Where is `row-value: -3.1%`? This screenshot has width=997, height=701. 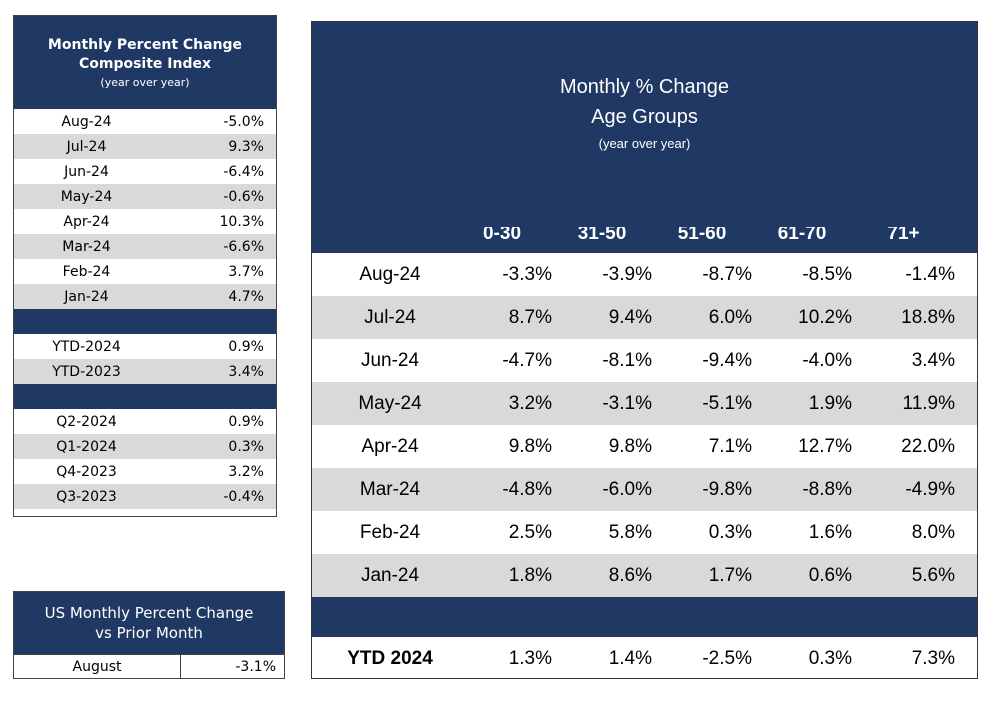
row-value: -3.1% is located at coordinates (627, 403).